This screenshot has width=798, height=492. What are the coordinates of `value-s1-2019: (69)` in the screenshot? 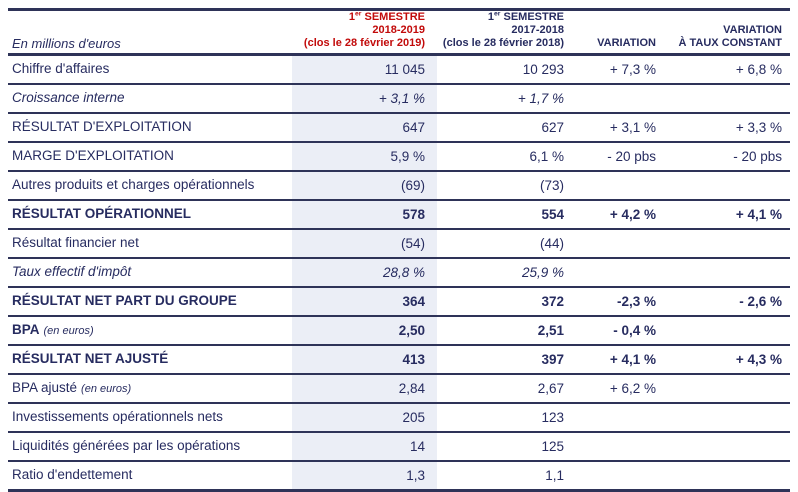 It's located at (364, 185).